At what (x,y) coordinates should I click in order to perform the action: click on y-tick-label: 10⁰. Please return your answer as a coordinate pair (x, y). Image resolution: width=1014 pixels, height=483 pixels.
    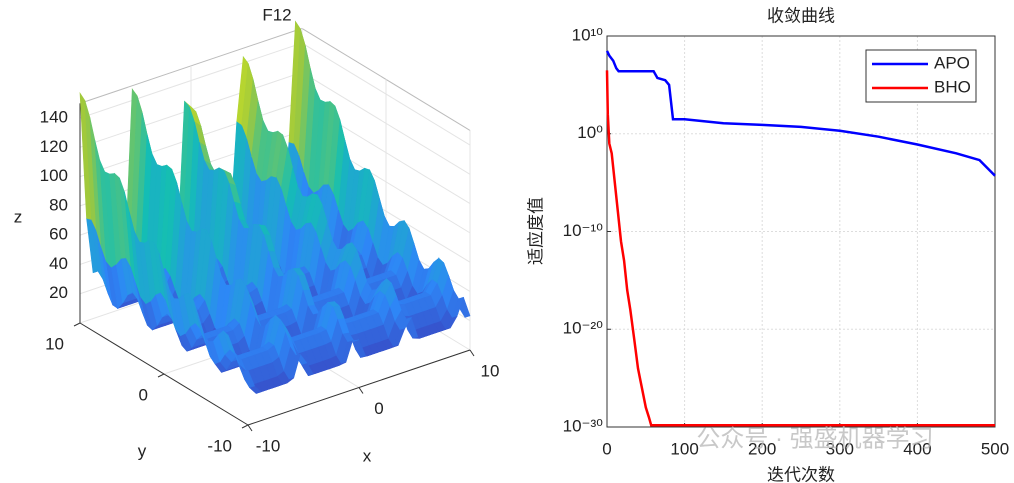
    Looking at the image, I should click on (590, 132).